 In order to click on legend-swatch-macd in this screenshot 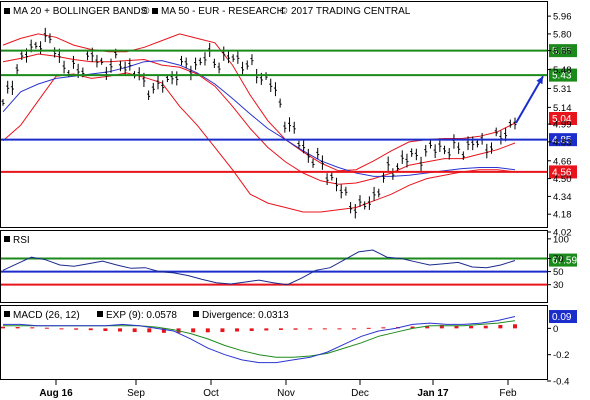, I will do `click(7, 314)`.